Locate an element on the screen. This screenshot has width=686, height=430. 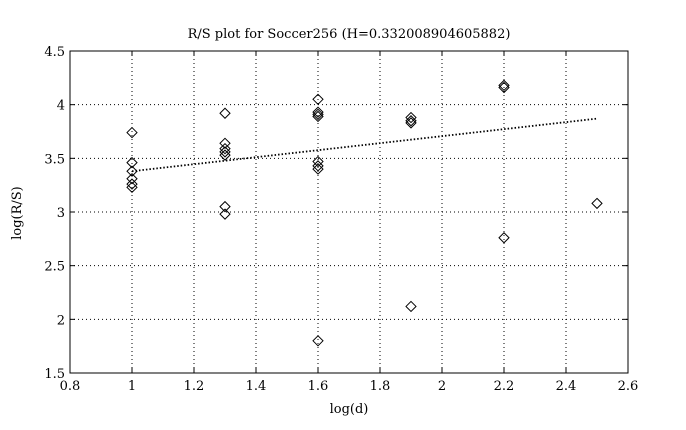
fit-line is located at coordinates (364, 145).